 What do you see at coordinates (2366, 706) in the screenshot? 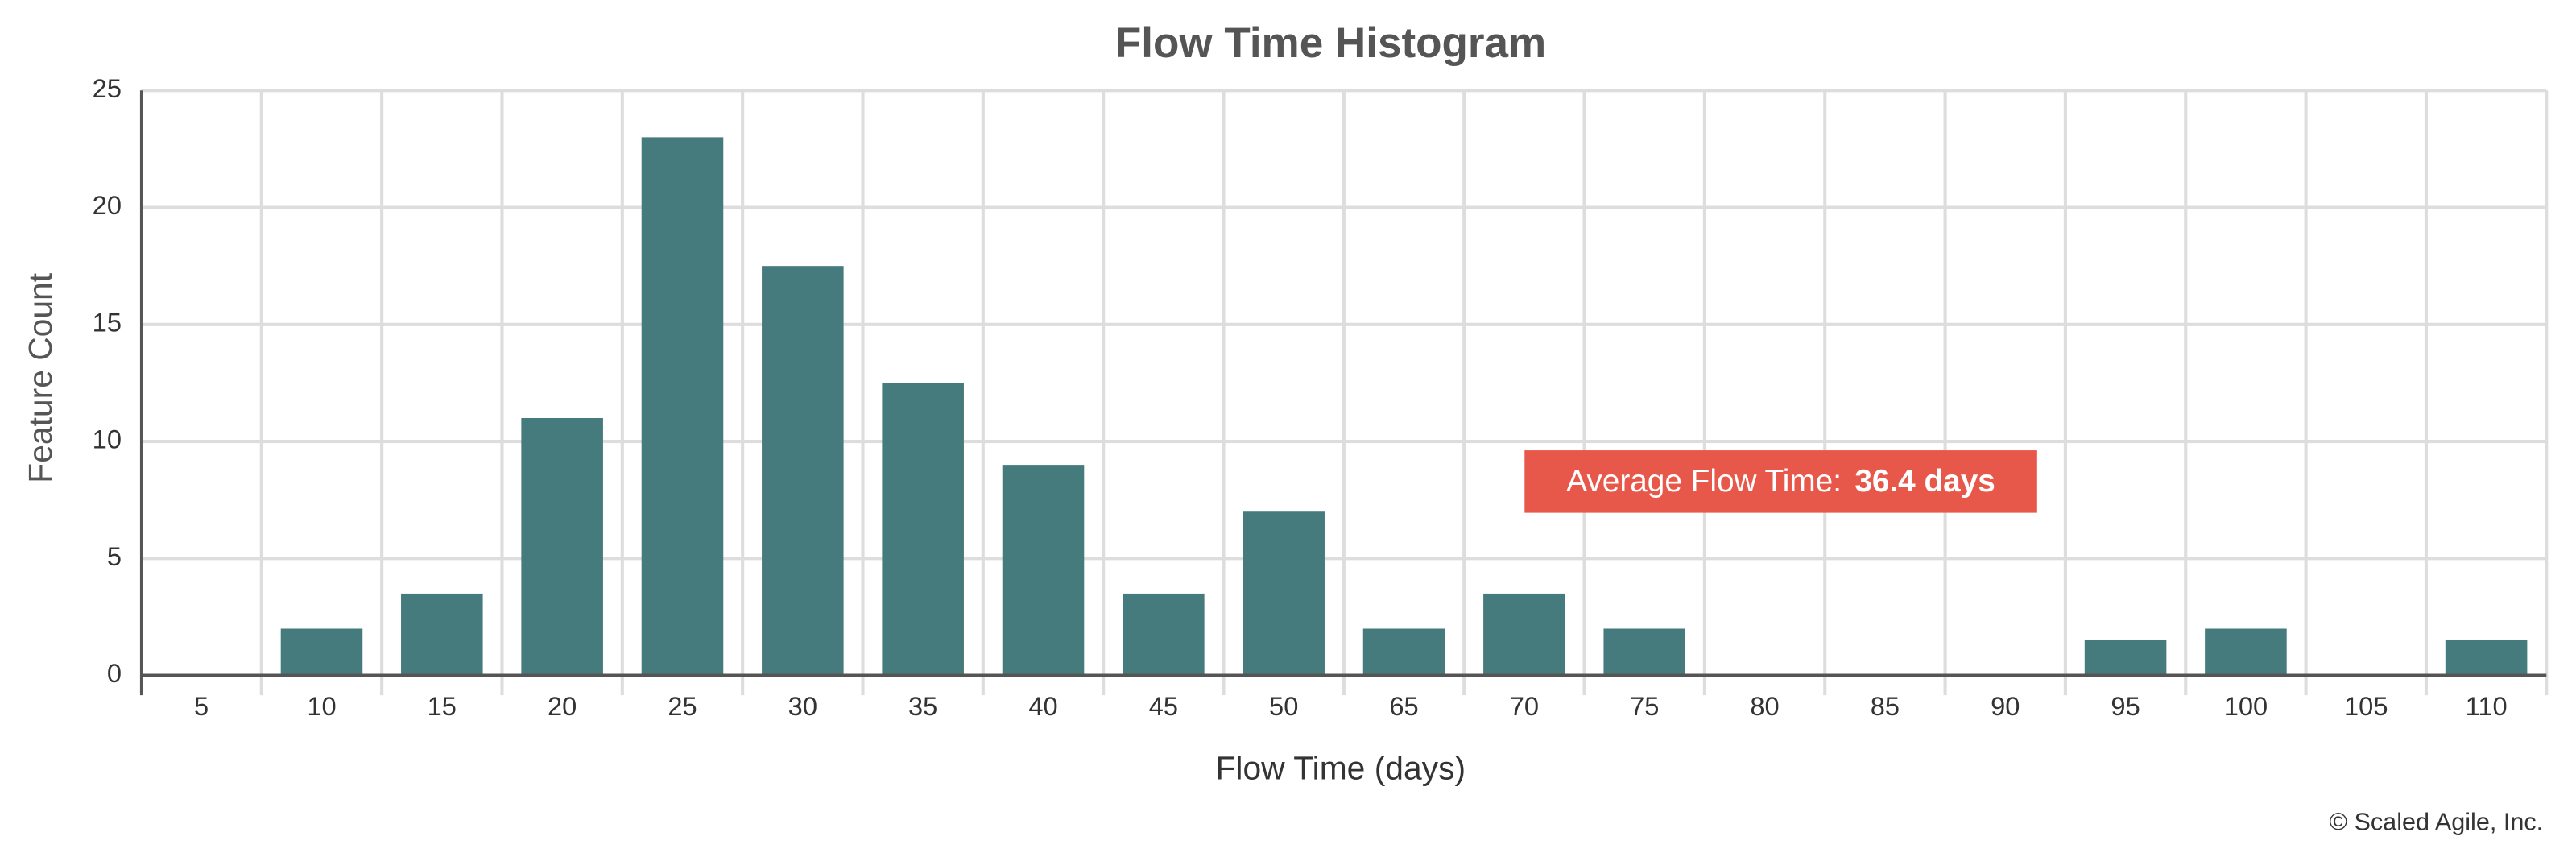
I see `x-tick-label: 105` at bounding box center [2366, 706].